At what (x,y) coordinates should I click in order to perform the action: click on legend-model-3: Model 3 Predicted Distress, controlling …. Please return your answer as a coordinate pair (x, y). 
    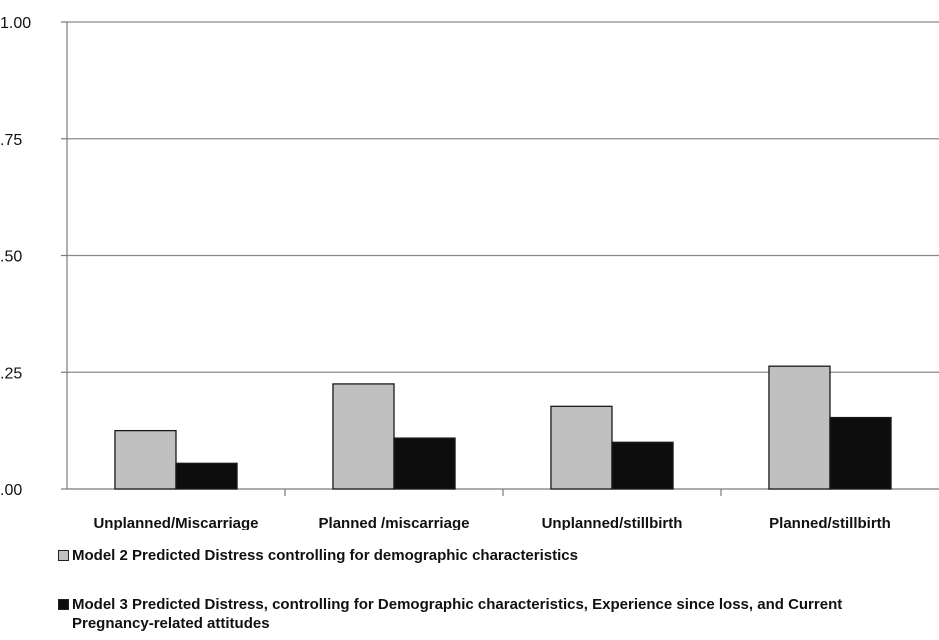
    Looking at the image, I should click on (485, 614).